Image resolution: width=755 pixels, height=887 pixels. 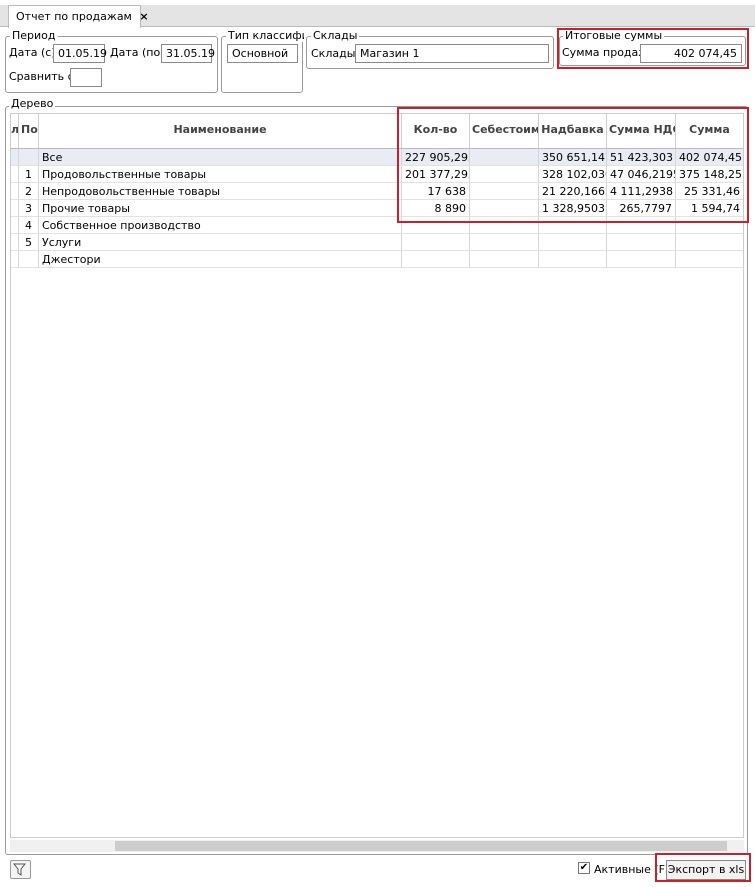 What do you see at coordinates (220, 208) in the screenshot?
I see `table-cell: Прочие товары` at bounding box center [220, 208].